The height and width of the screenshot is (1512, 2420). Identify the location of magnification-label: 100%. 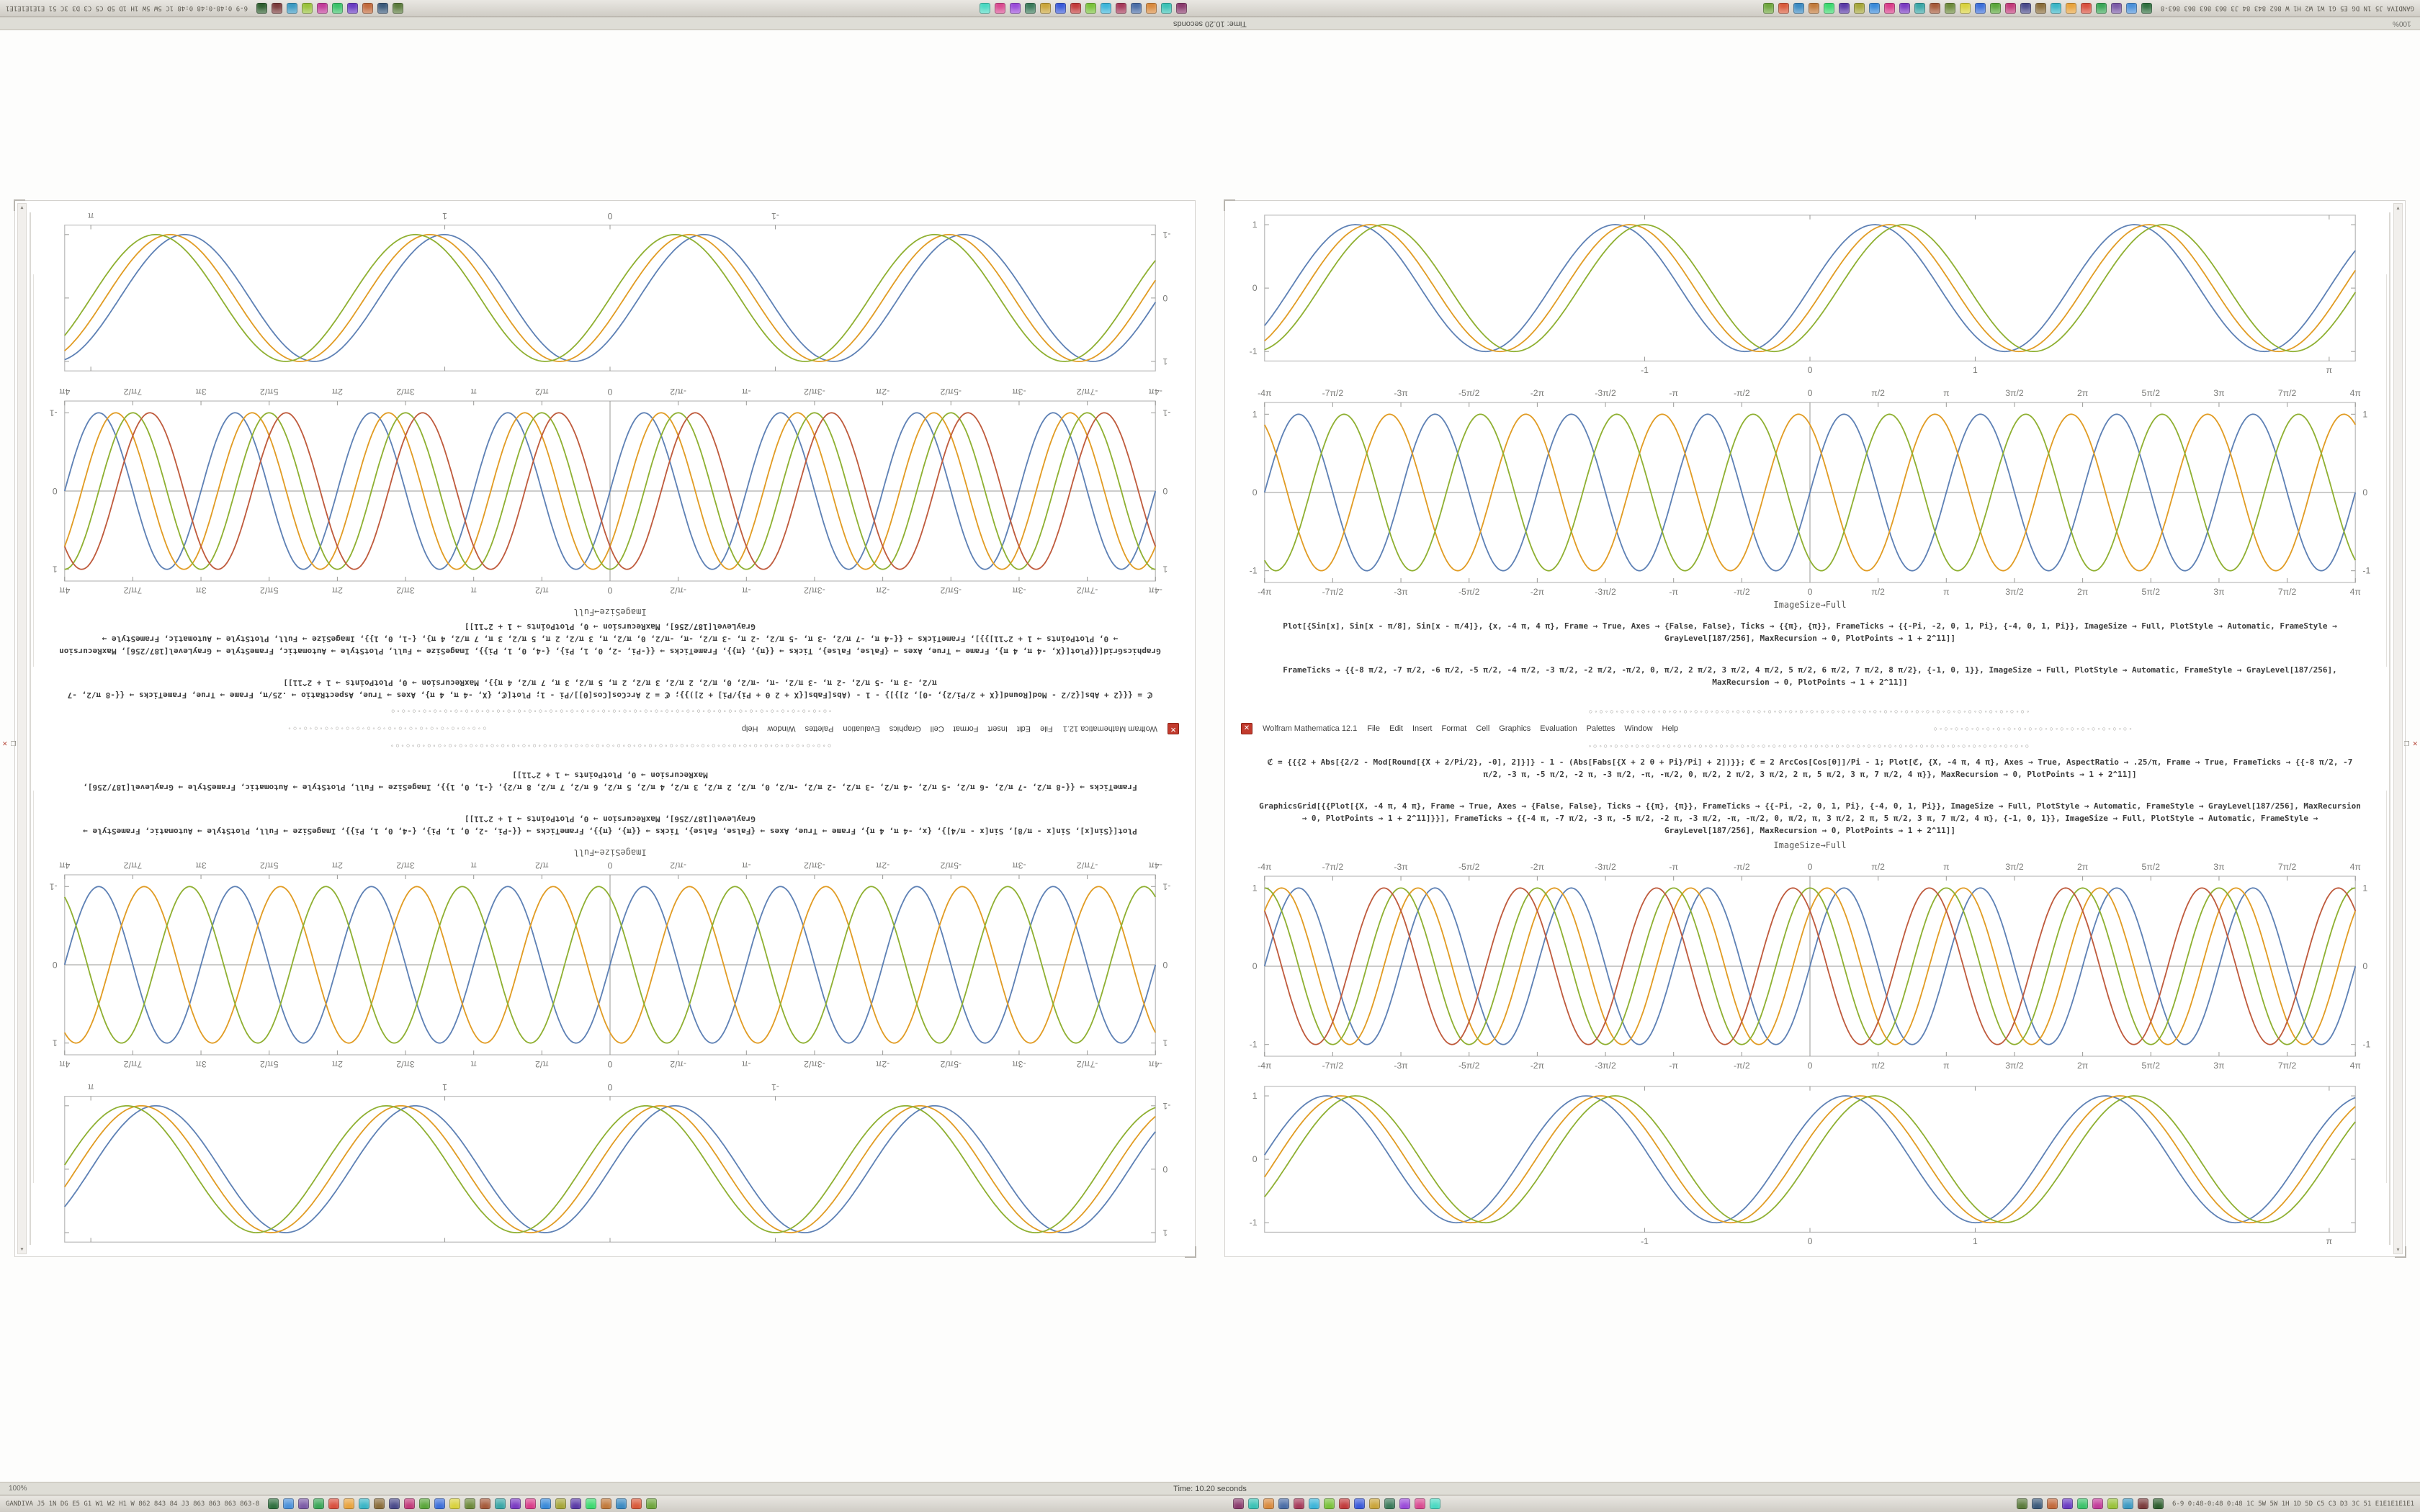
(18, 1489).